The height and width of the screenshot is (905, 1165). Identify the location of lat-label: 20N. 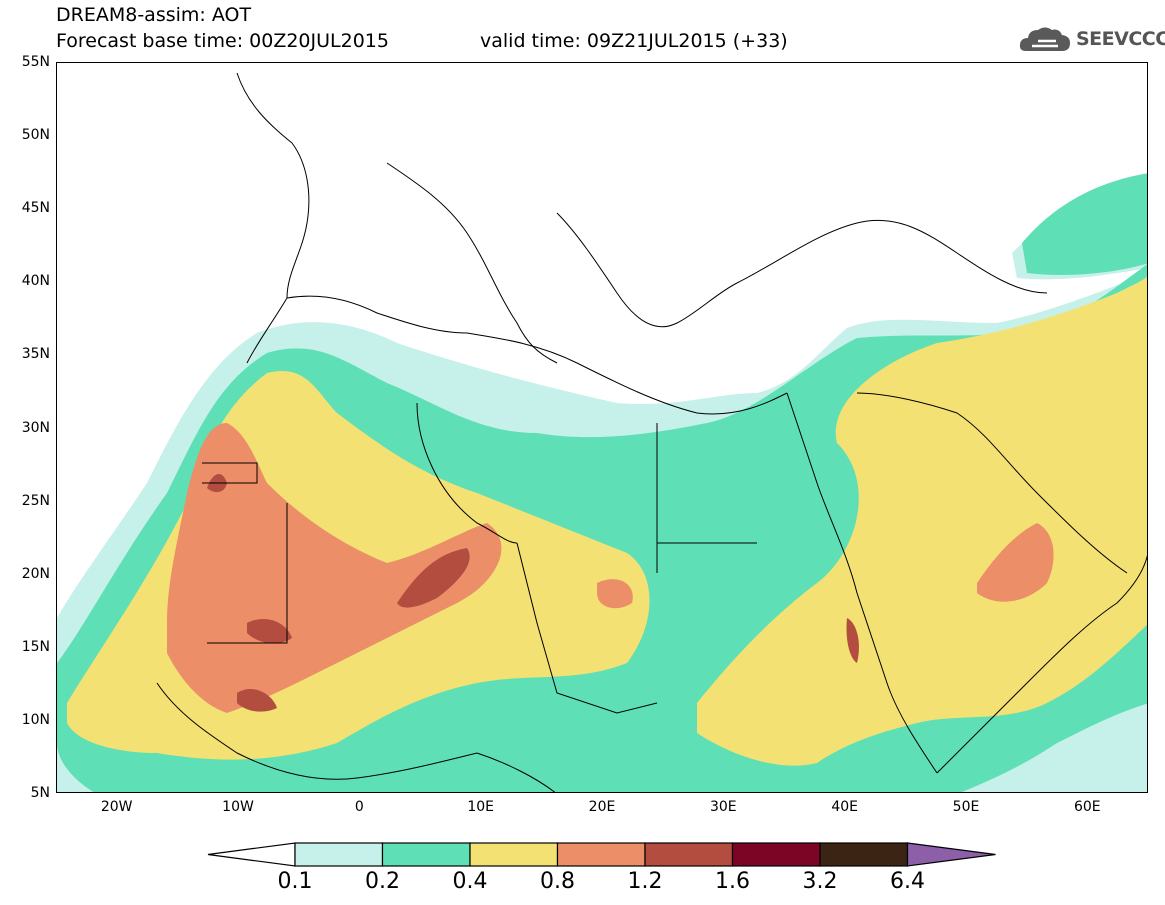
(35, 573).